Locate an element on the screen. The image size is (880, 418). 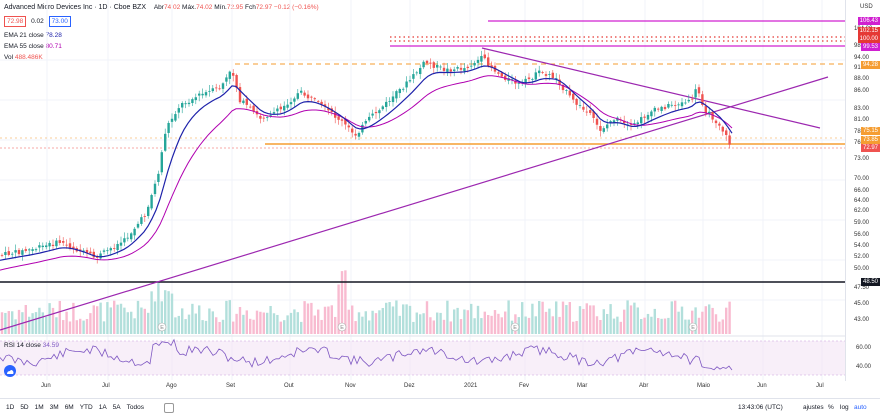
svg-text: E is located at coordinates (162, 328).